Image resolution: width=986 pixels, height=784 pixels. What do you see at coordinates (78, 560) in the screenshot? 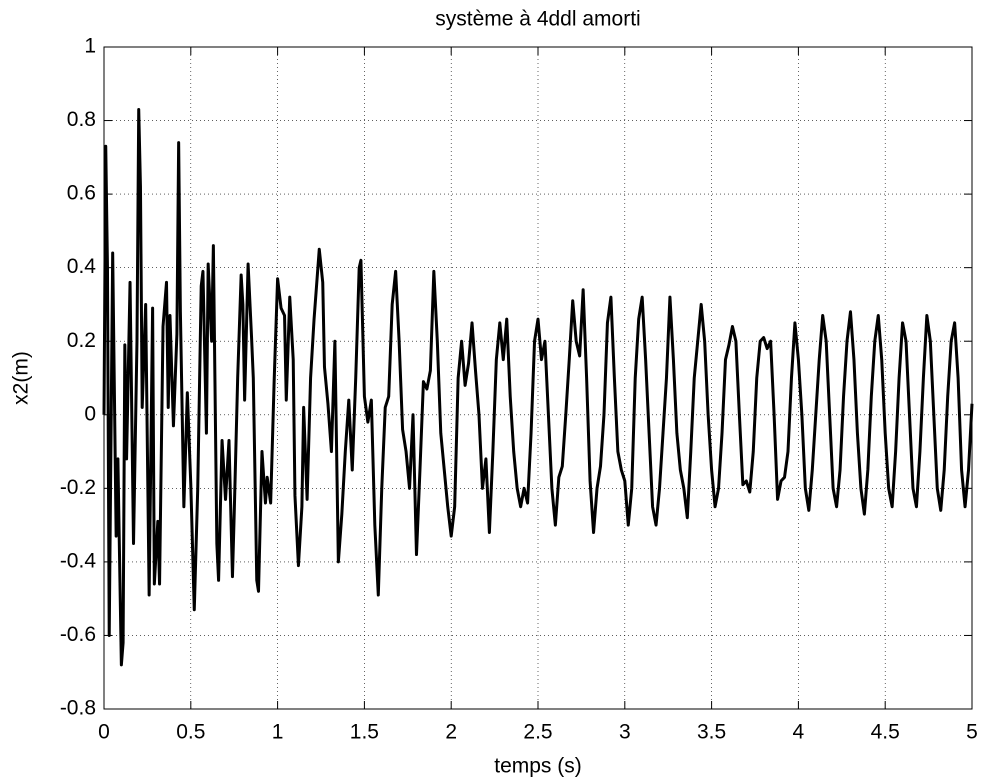
I see `y-tick-label: -0.4` at bounding box center [78, 560].